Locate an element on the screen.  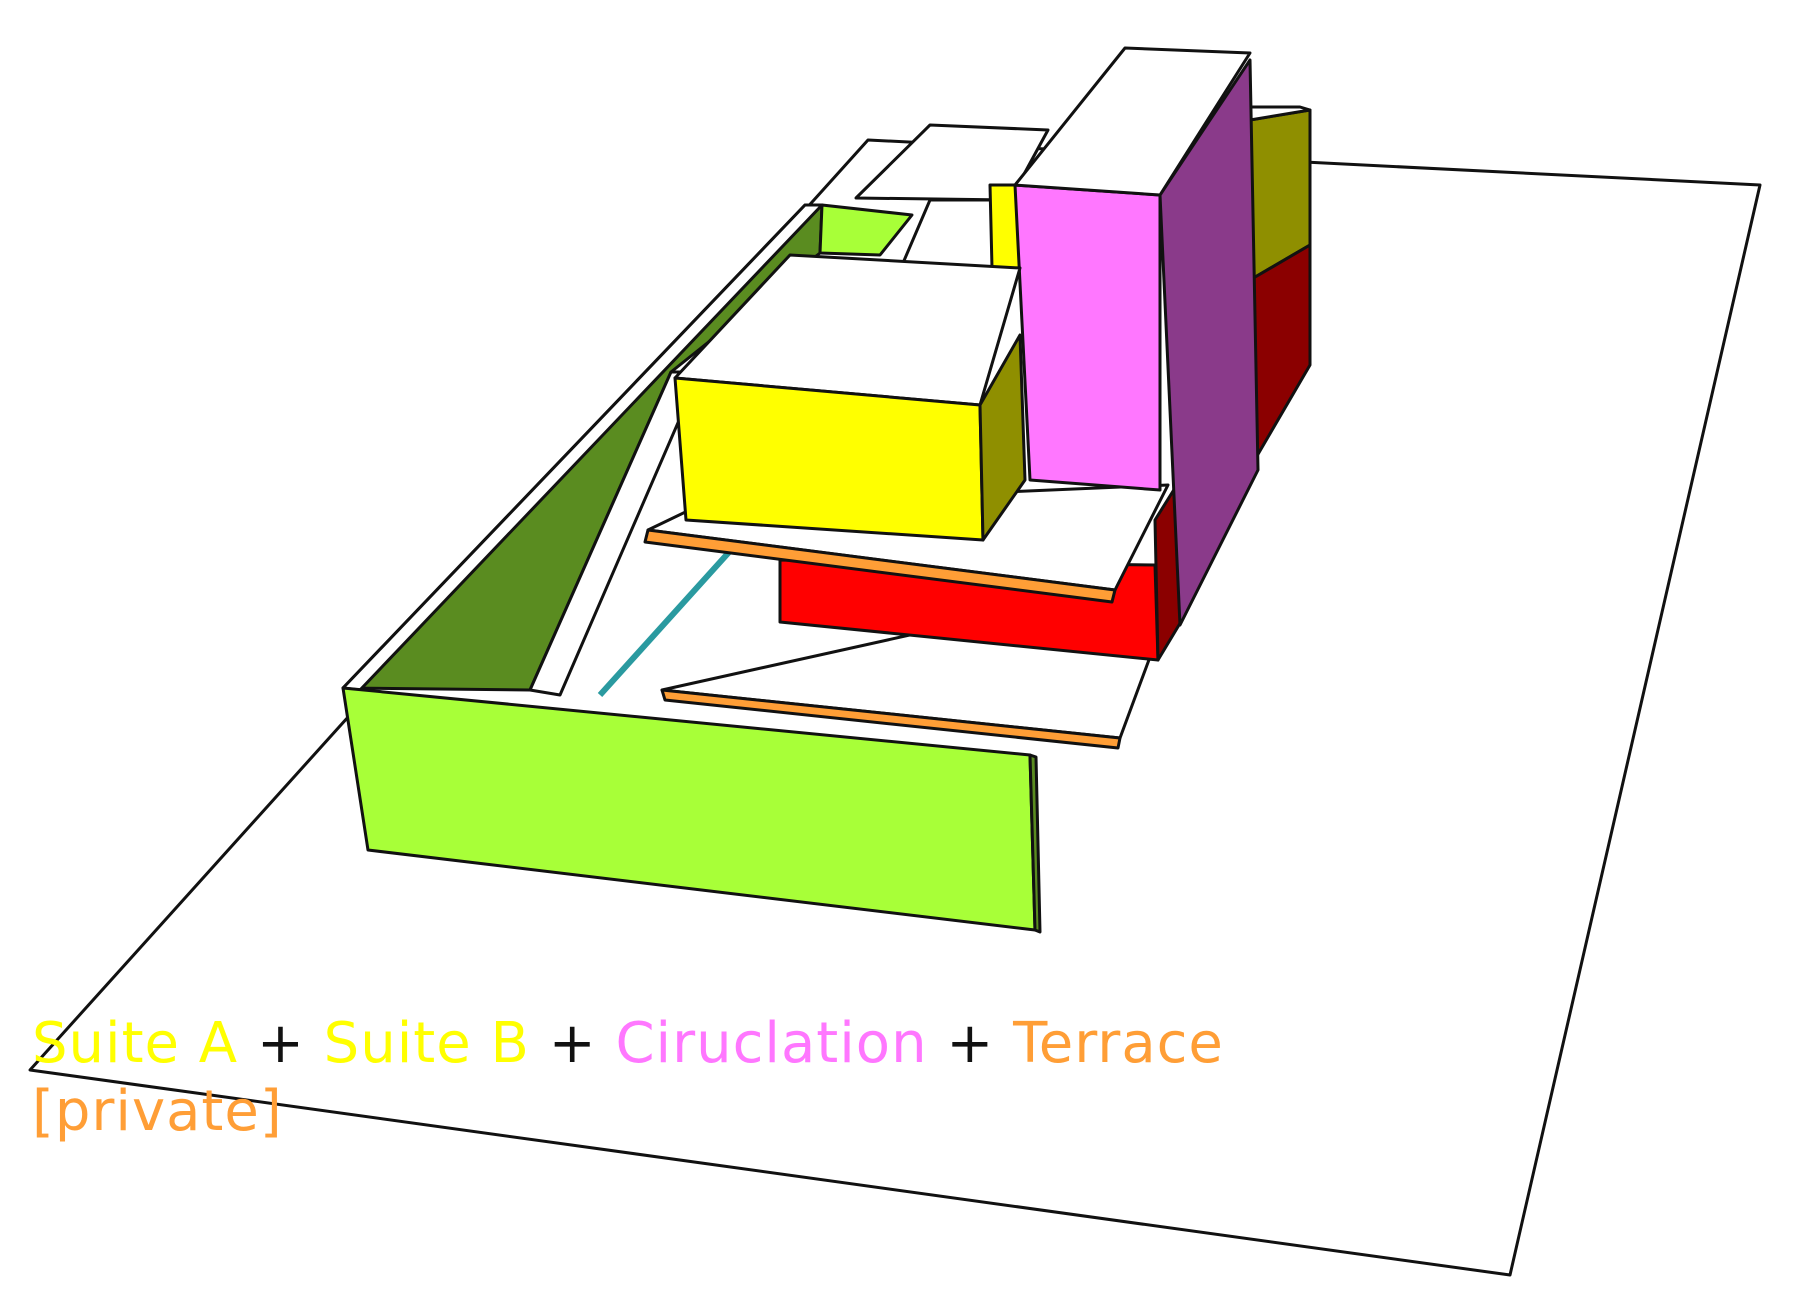
suite-a-side is located at coordinates (1002, 437).